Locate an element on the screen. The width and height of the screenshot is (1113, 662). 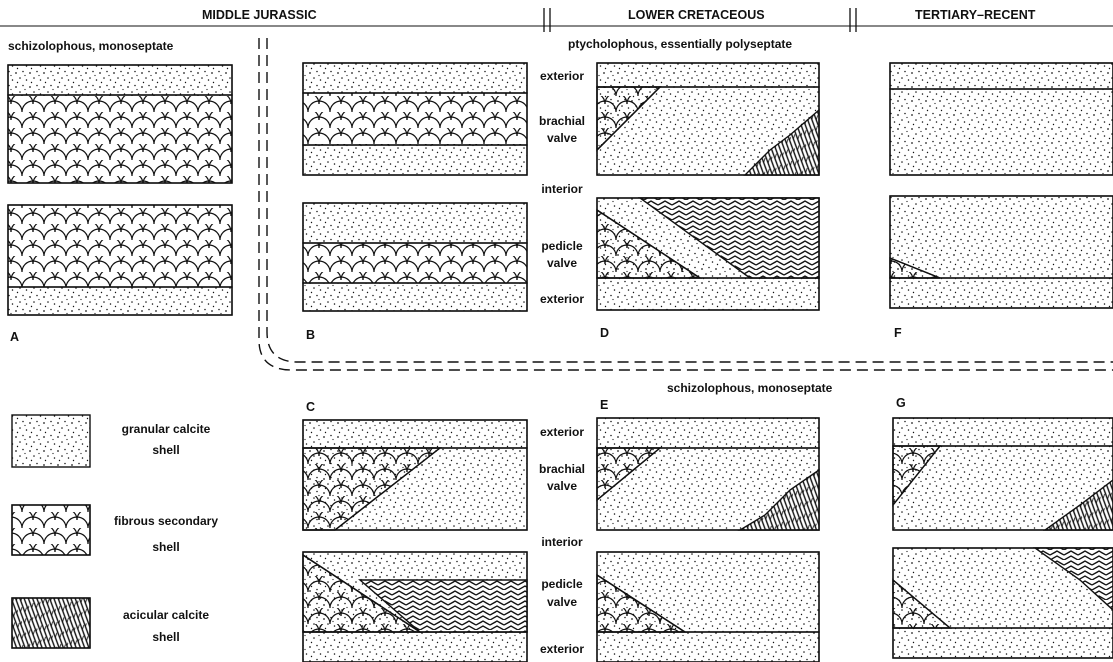
panel-e-pedicle is located at coordinates (708, 606).